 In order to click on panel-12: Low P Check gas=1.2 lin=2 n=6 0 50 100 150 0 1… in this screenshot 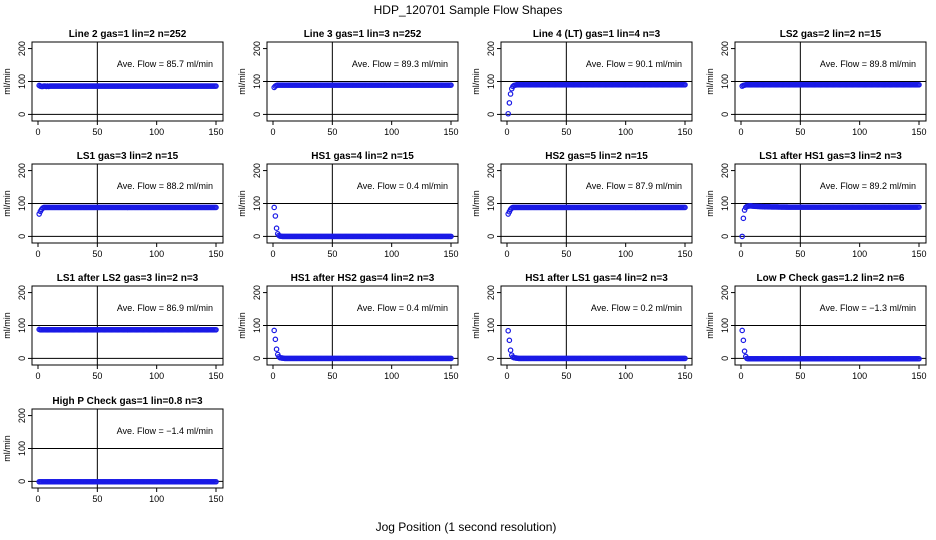, I will do `click(816, 327)`.